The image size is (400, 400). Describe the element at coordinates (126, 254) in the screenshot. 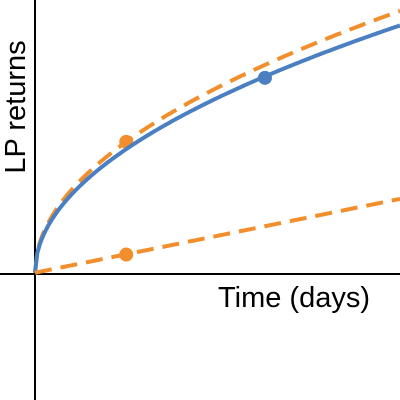

I see `series-marker-lower-dashed` at that location.